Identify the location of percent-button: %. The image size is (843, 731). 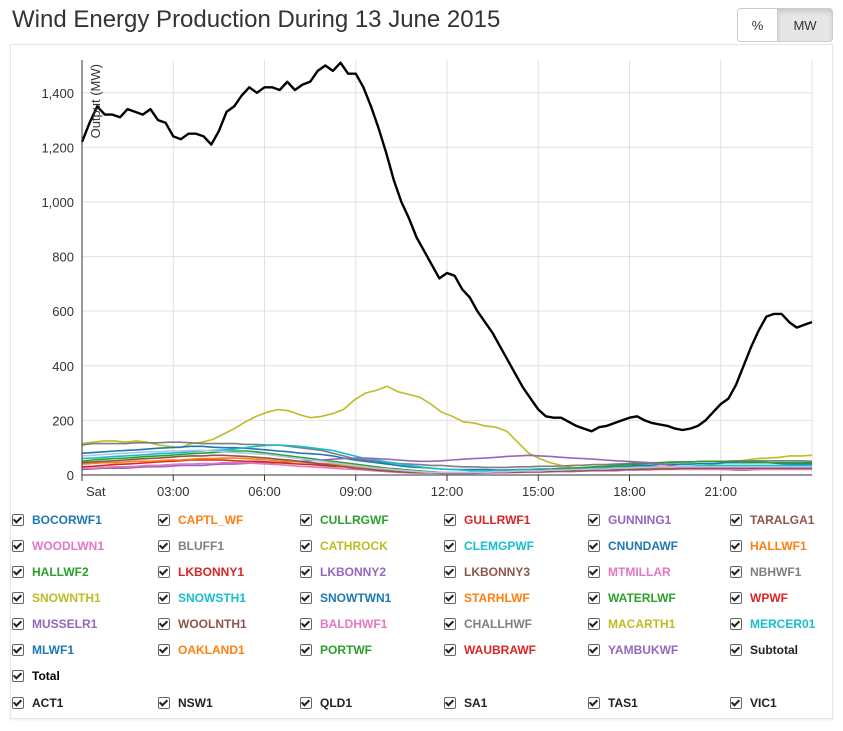
(757, 25).